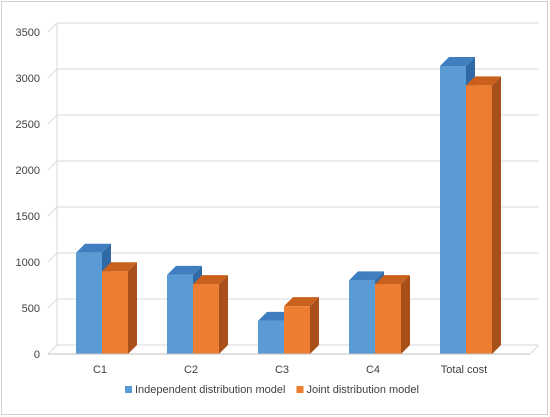 This screenshot has width=550, height=417. Describe the element at coordinates (100, 370) in the screenshot. I see `x-tick-label: C1` at that location.